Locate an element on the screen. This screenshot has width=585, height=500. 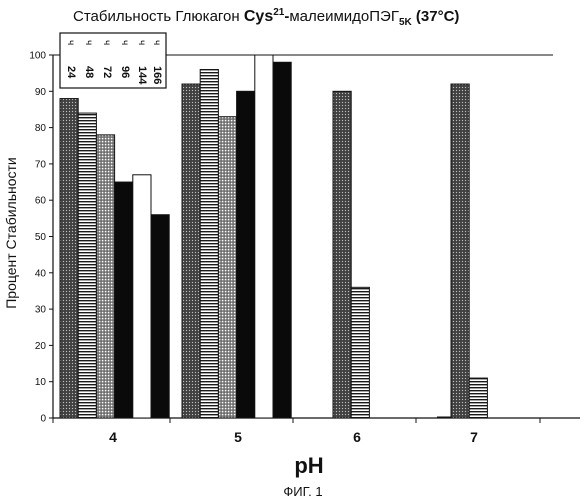
y-tick-label: 60 is located at coordinates (41, 201).